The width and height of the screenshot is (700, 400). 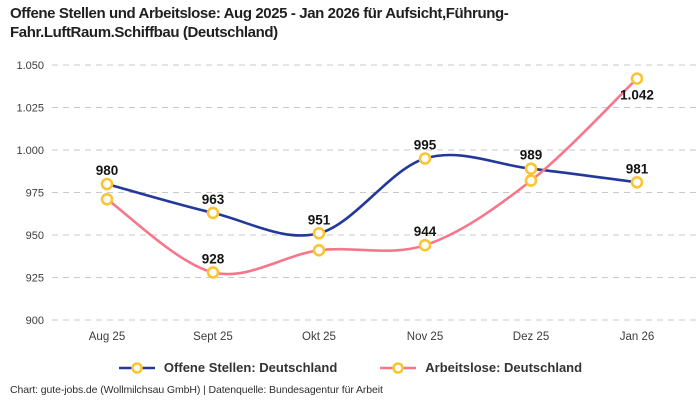 I want to click on data-point-label: 980, so click(x=107, y=170).